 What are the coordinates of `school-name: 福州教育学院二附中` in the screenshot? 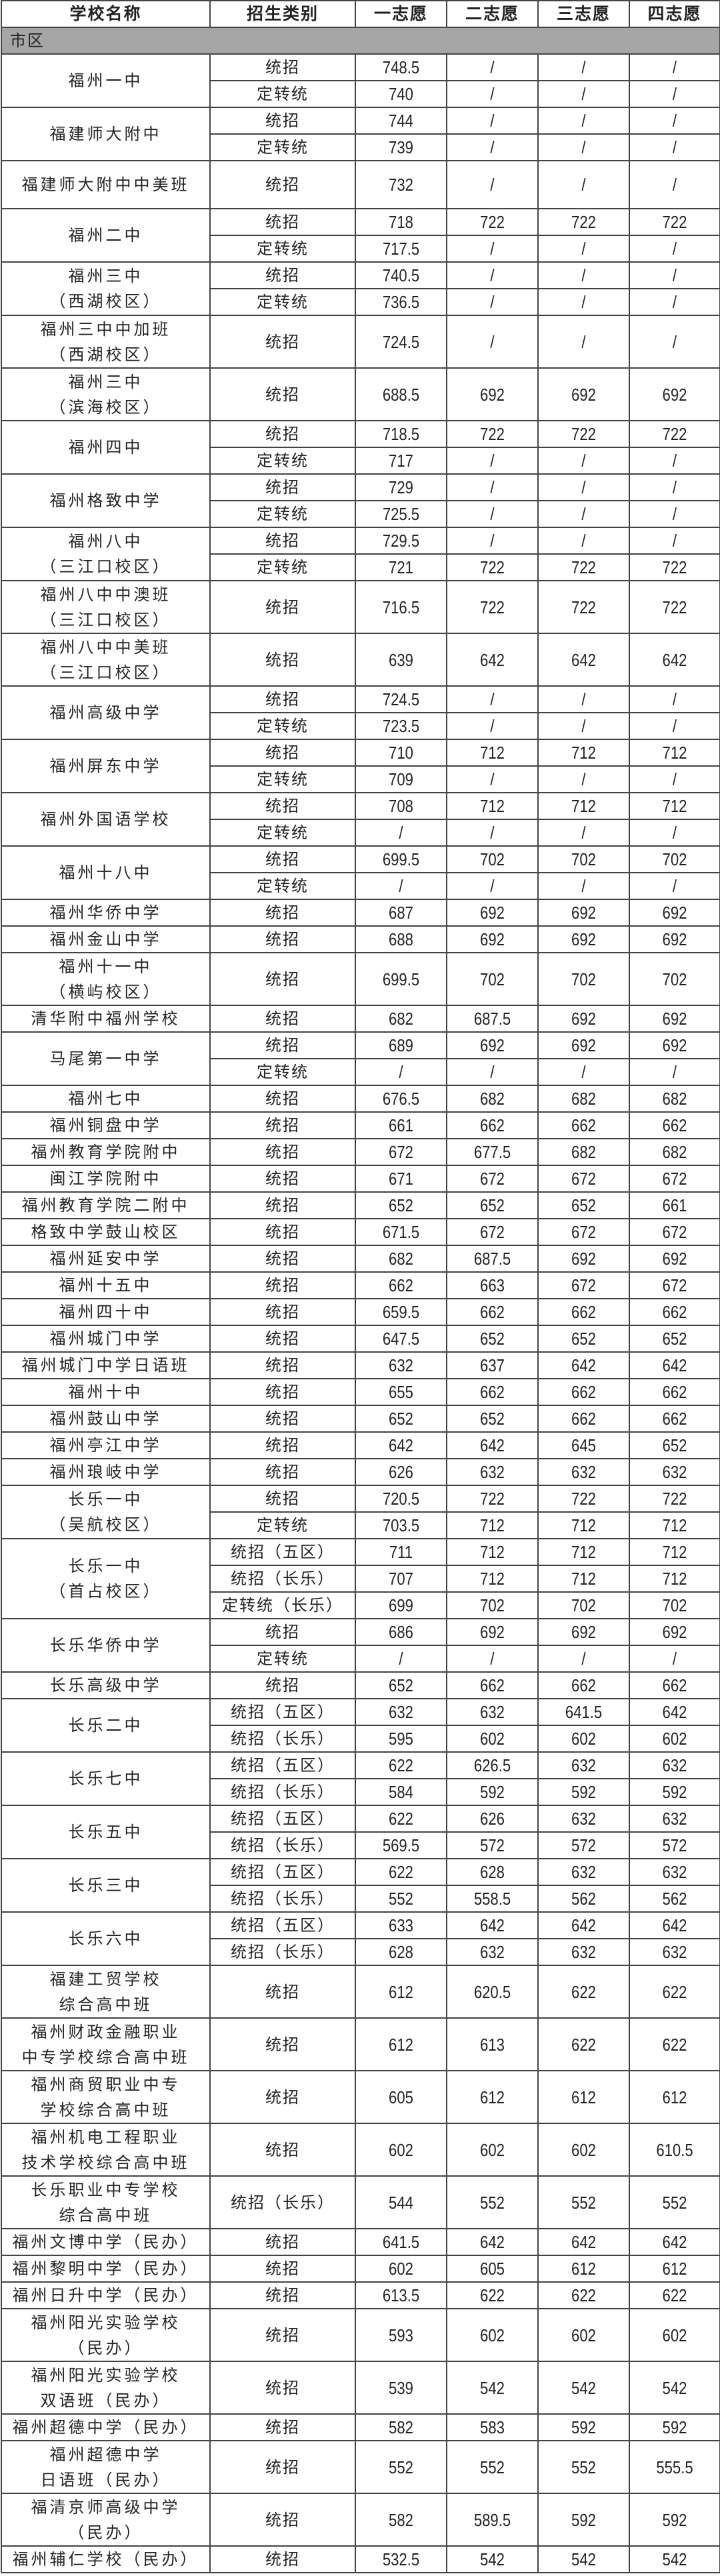 It's located at (106, 1205).